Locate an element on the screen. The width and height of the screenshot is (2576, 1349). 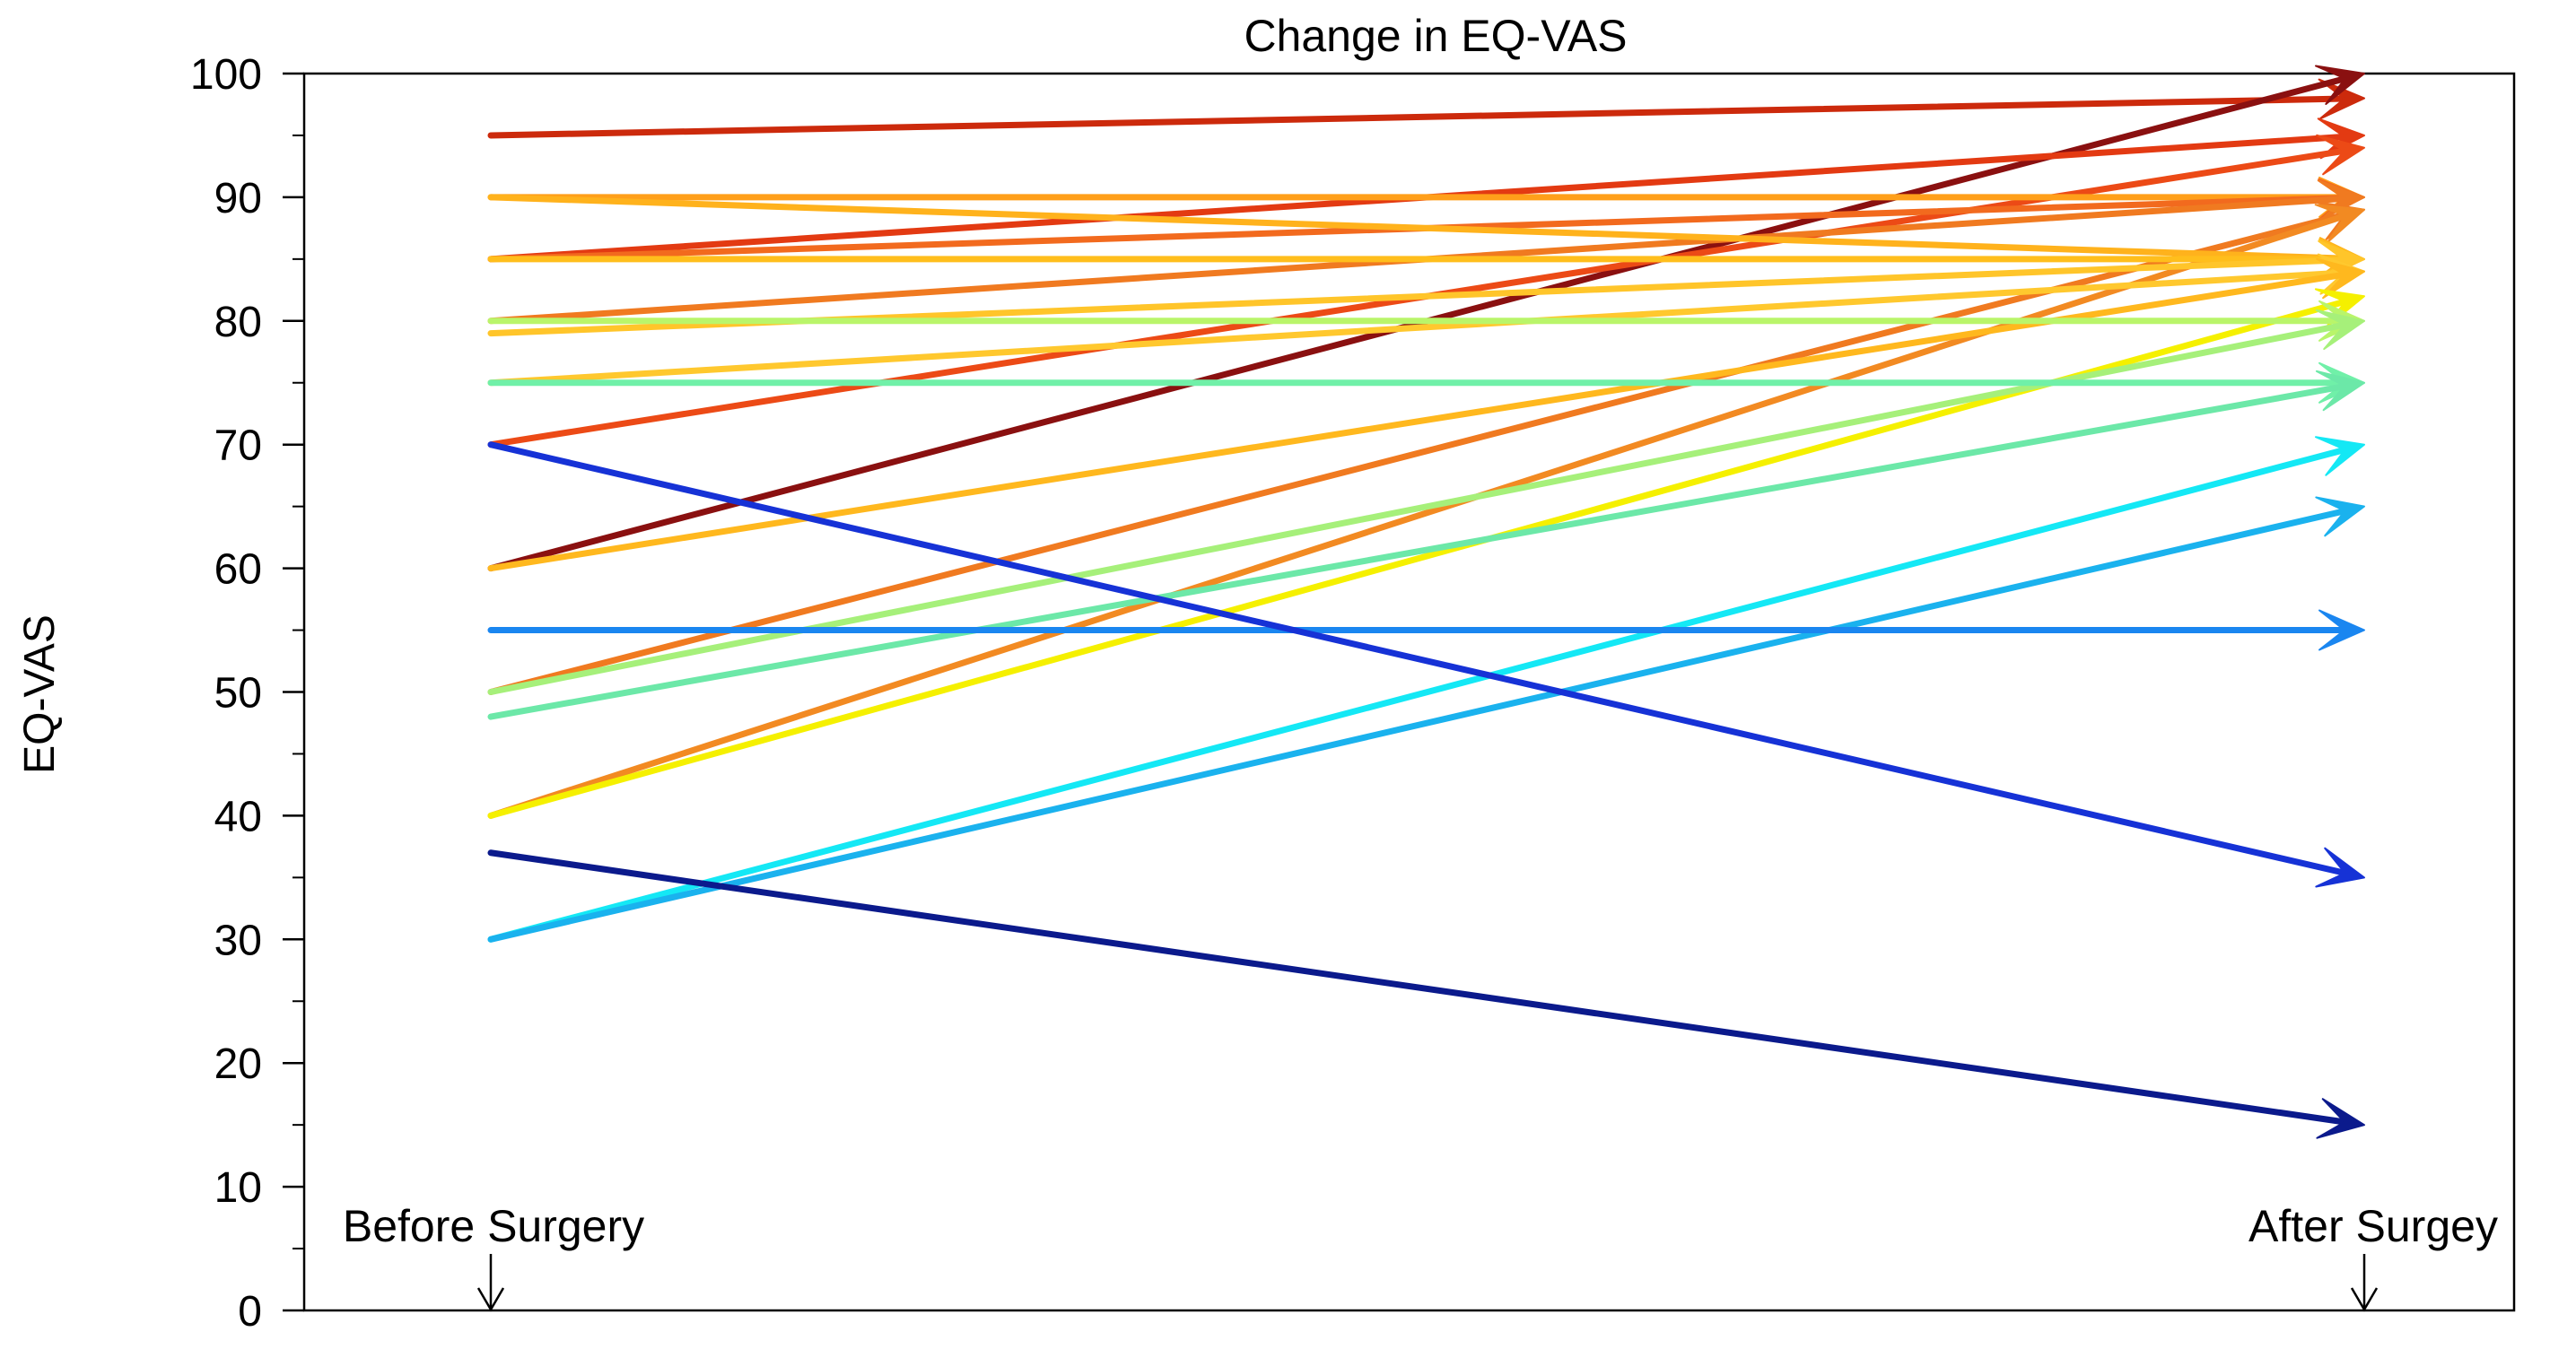
y-tick-label: 60 is located at coordinates (238, 570).